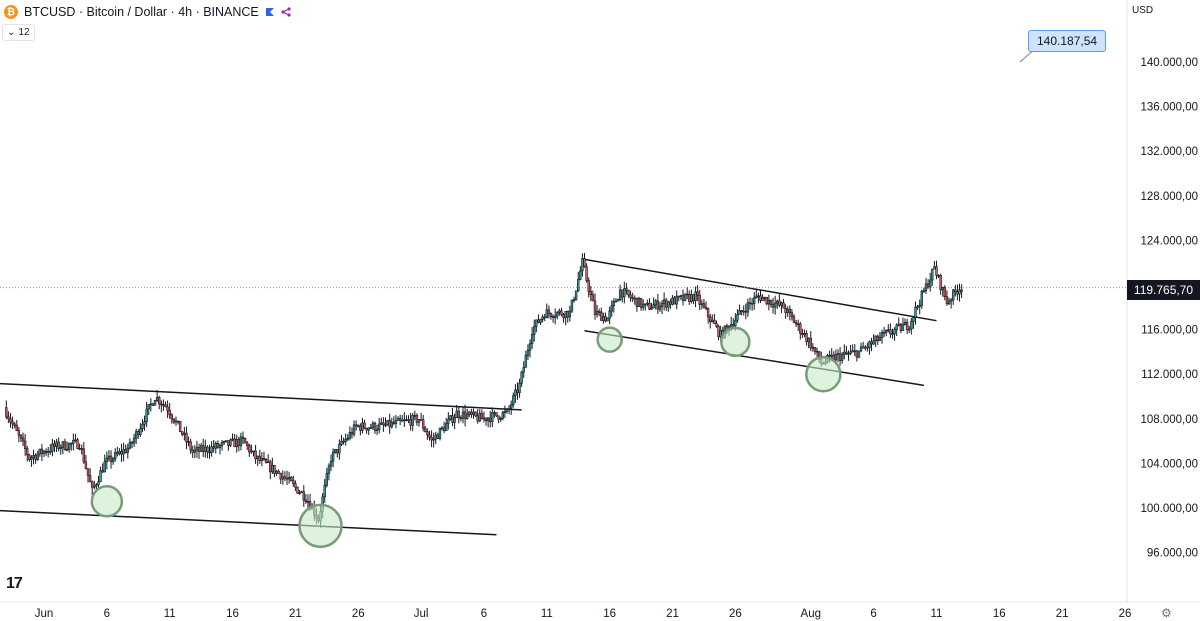 Image resolution: width=1200 pixels, height=621 pixels. I want to click on price-tick-label: 96.000,00, so click(1172, 554).